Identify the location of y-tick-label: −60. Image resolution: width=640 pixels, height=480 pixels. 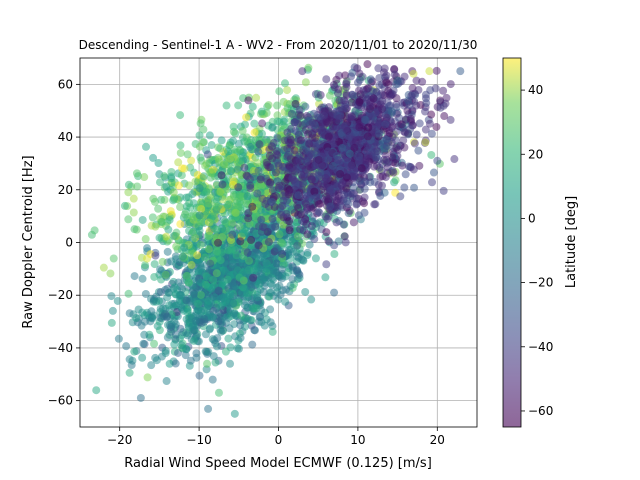
(60, 401).